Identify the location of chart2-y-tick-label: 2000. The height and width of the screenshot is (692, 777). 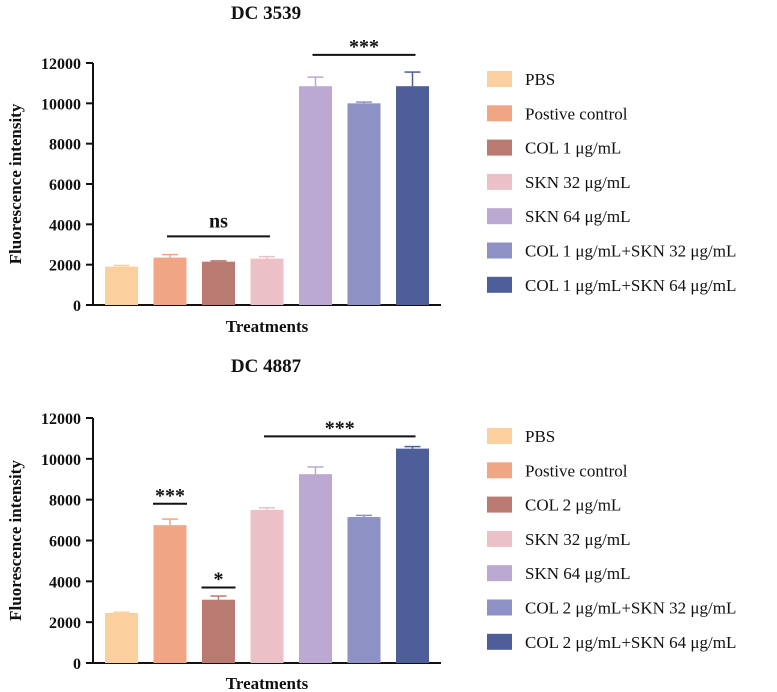
(65, 623).